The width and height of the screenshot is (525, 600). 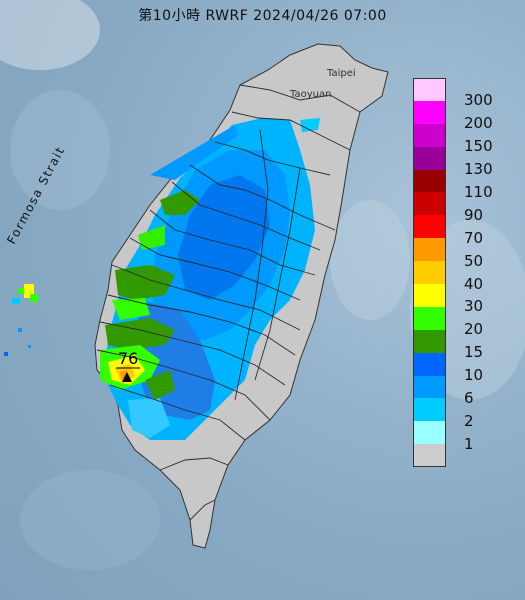 What do you see at coordinates (478, 169) in the screenshot?
I see `legend-label: 130` at bounding box center [478, 169].